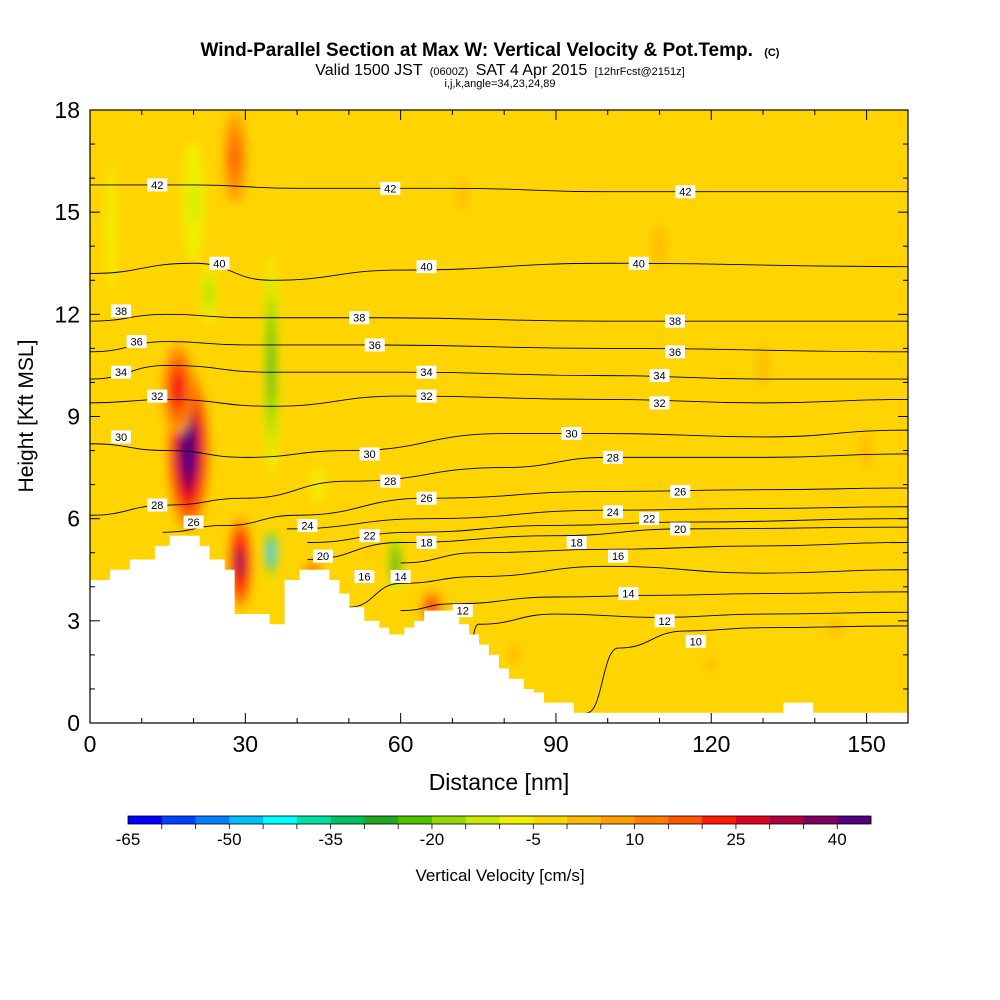 Image resolution: width=1000 pixels, height=1000 pixels. What do you see at coordinates (369, 537) in the screenshot?
I see `contour-label-22: 22` at bounding box center [369, 537].